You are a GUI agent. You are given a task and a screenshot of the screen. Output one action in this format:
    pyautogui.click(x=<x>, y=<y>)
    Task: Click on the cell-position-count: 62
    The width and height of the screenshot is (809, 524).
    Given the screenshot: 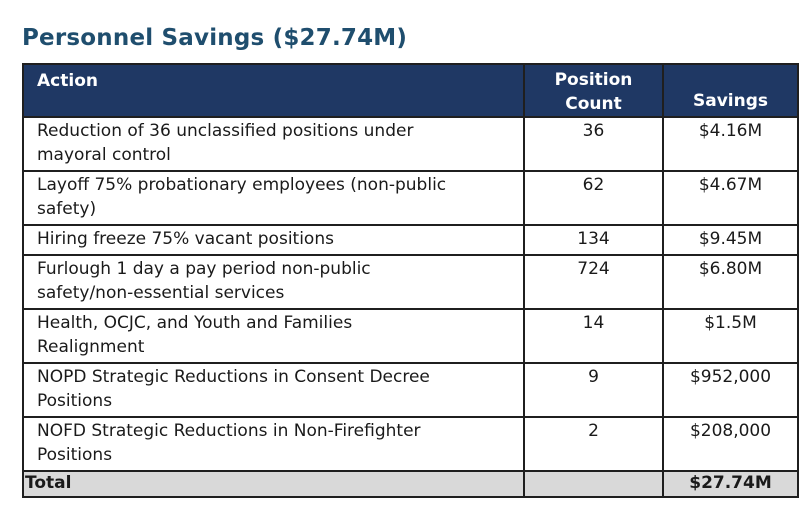 What is the action you would take?
    pyautogui.click(x=593, y=198)
    